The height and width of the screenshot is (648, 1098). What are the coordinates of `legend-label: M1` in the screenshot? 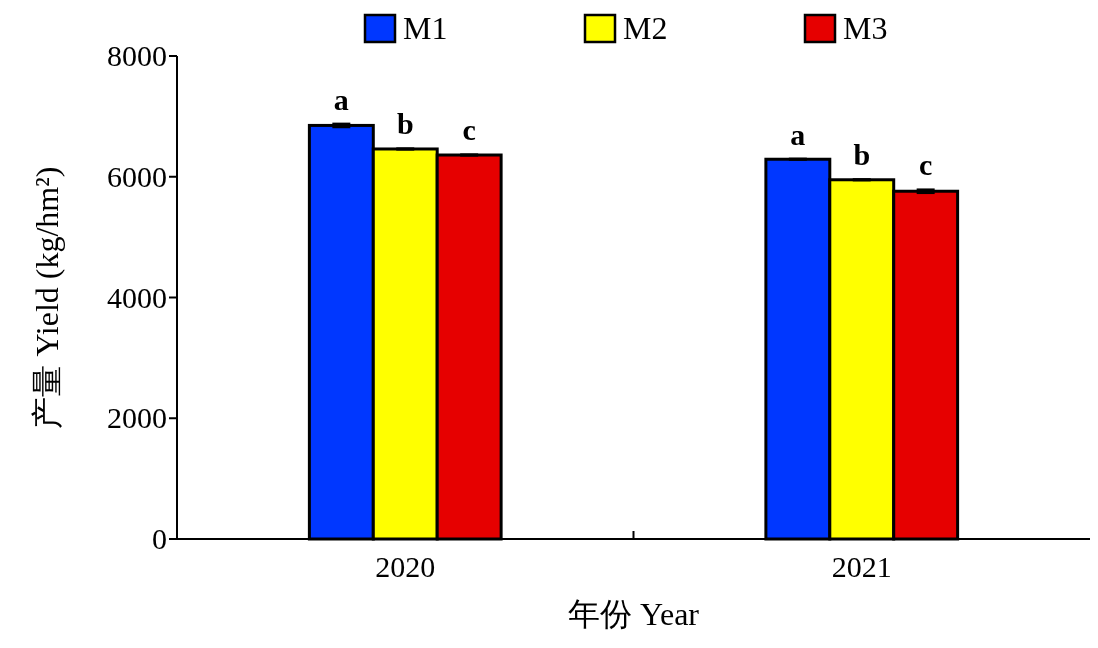 It's located at (425, 28).